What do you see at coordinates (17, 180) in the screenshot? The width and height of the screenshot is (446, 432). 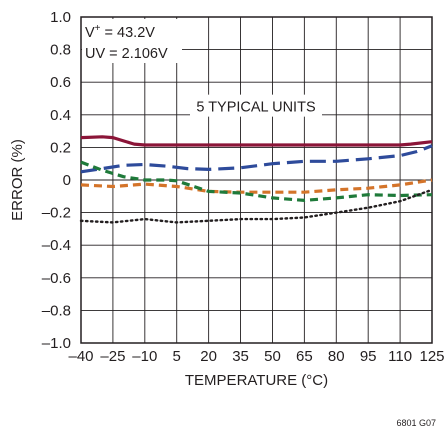 I see `y-axis-label: ERROR (%)` at bounding box center [17, 180].